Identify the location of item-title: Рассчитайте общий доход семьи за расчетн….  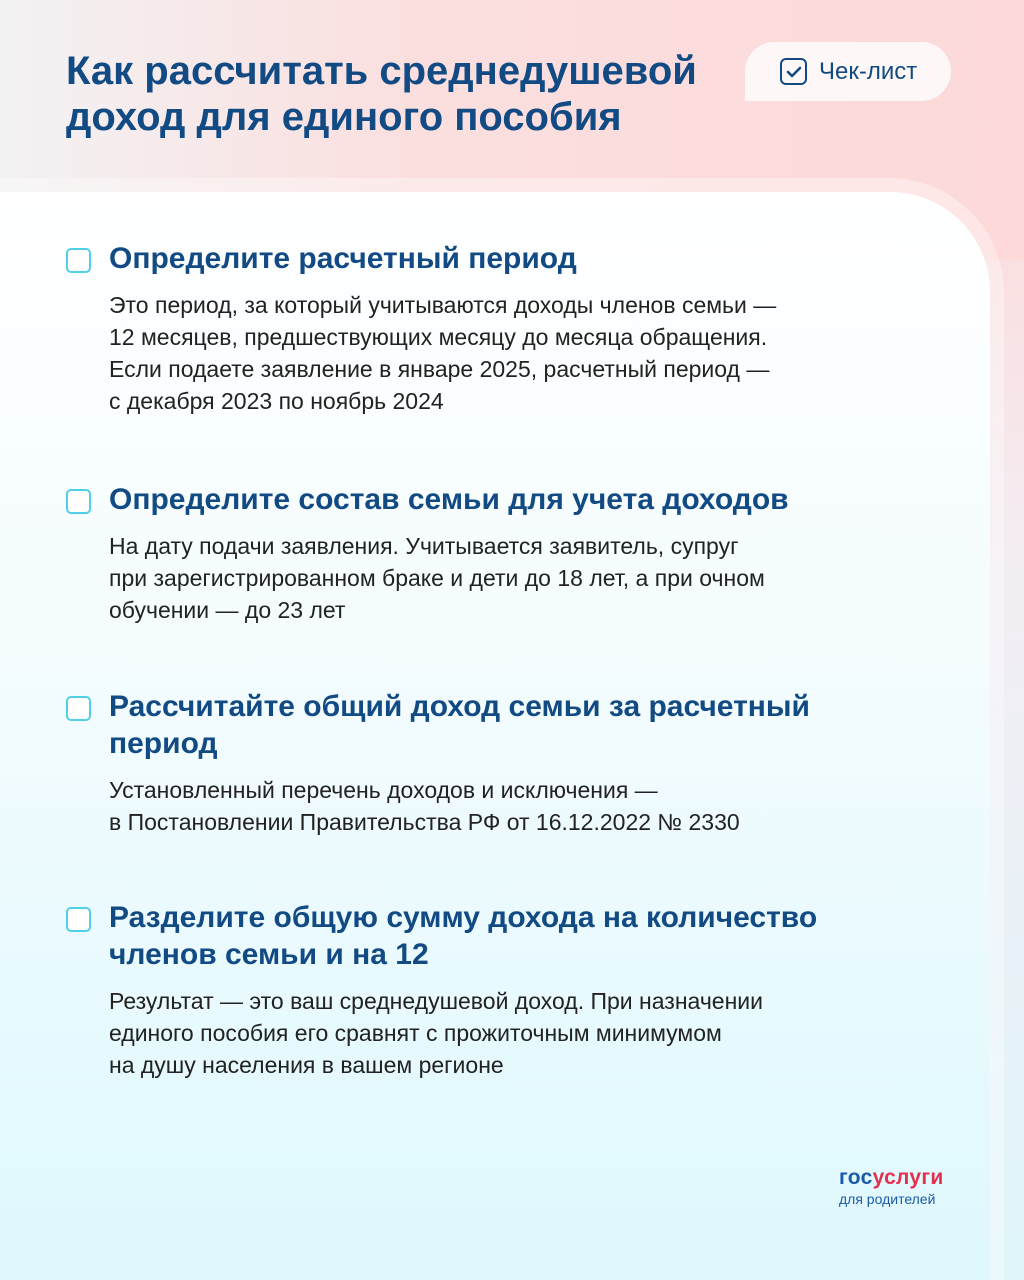
(459, 725).